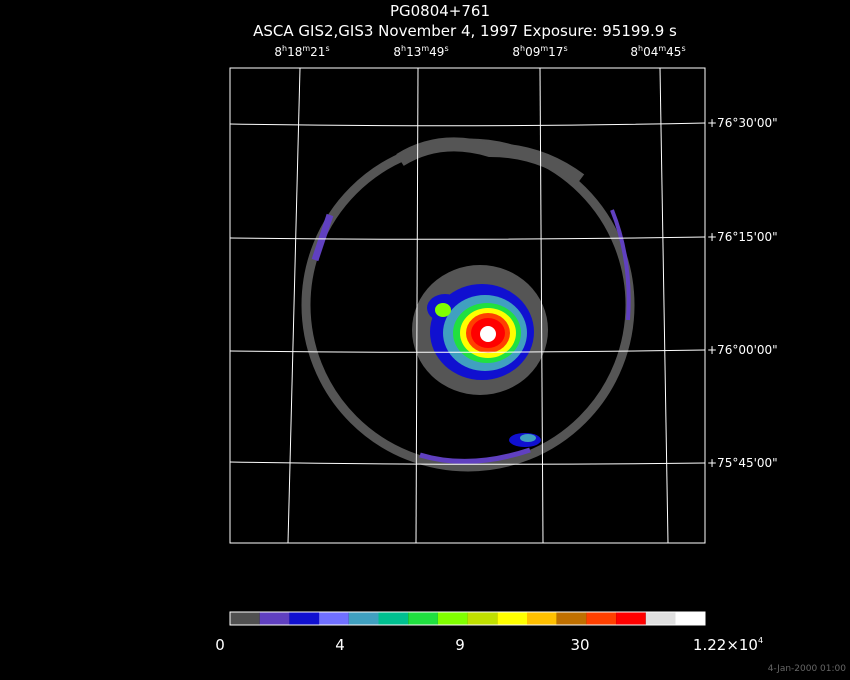  What do you see at coordinates (436, 52) in the screenshot?
I see `text-part: 49` at bounding box center [436, 52].